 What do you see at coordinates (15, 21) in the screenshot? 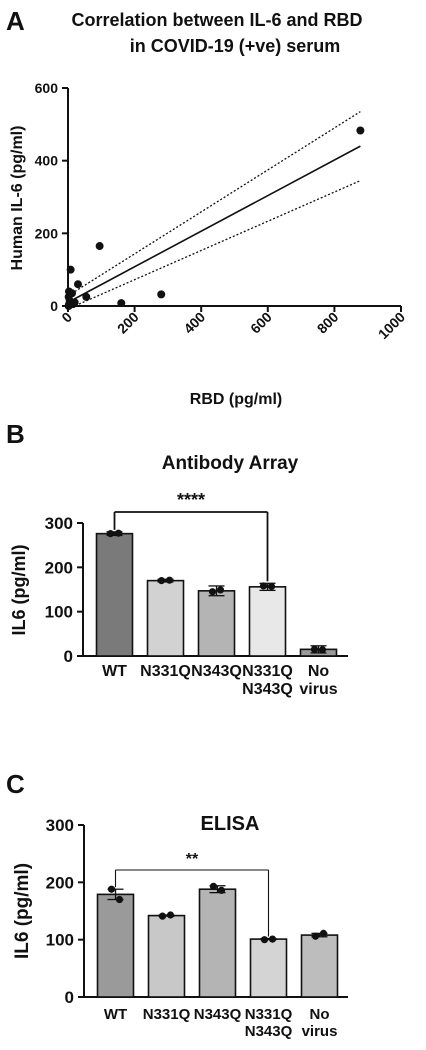
I see `panel-letter-a: A` at bounding box center [15, 21].